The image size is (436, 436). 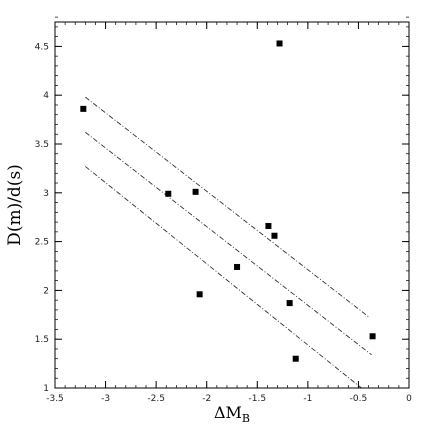 I want to click on x-tick-label: -2, so click(x=206, y=399).